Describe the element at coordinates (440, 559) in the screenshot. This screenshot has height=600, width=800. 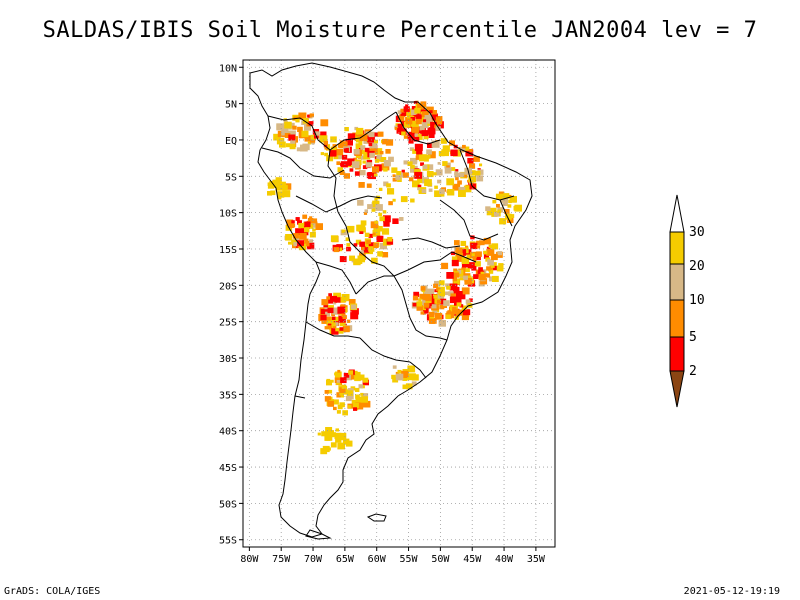
I see `lon-label: 50W` at that location.